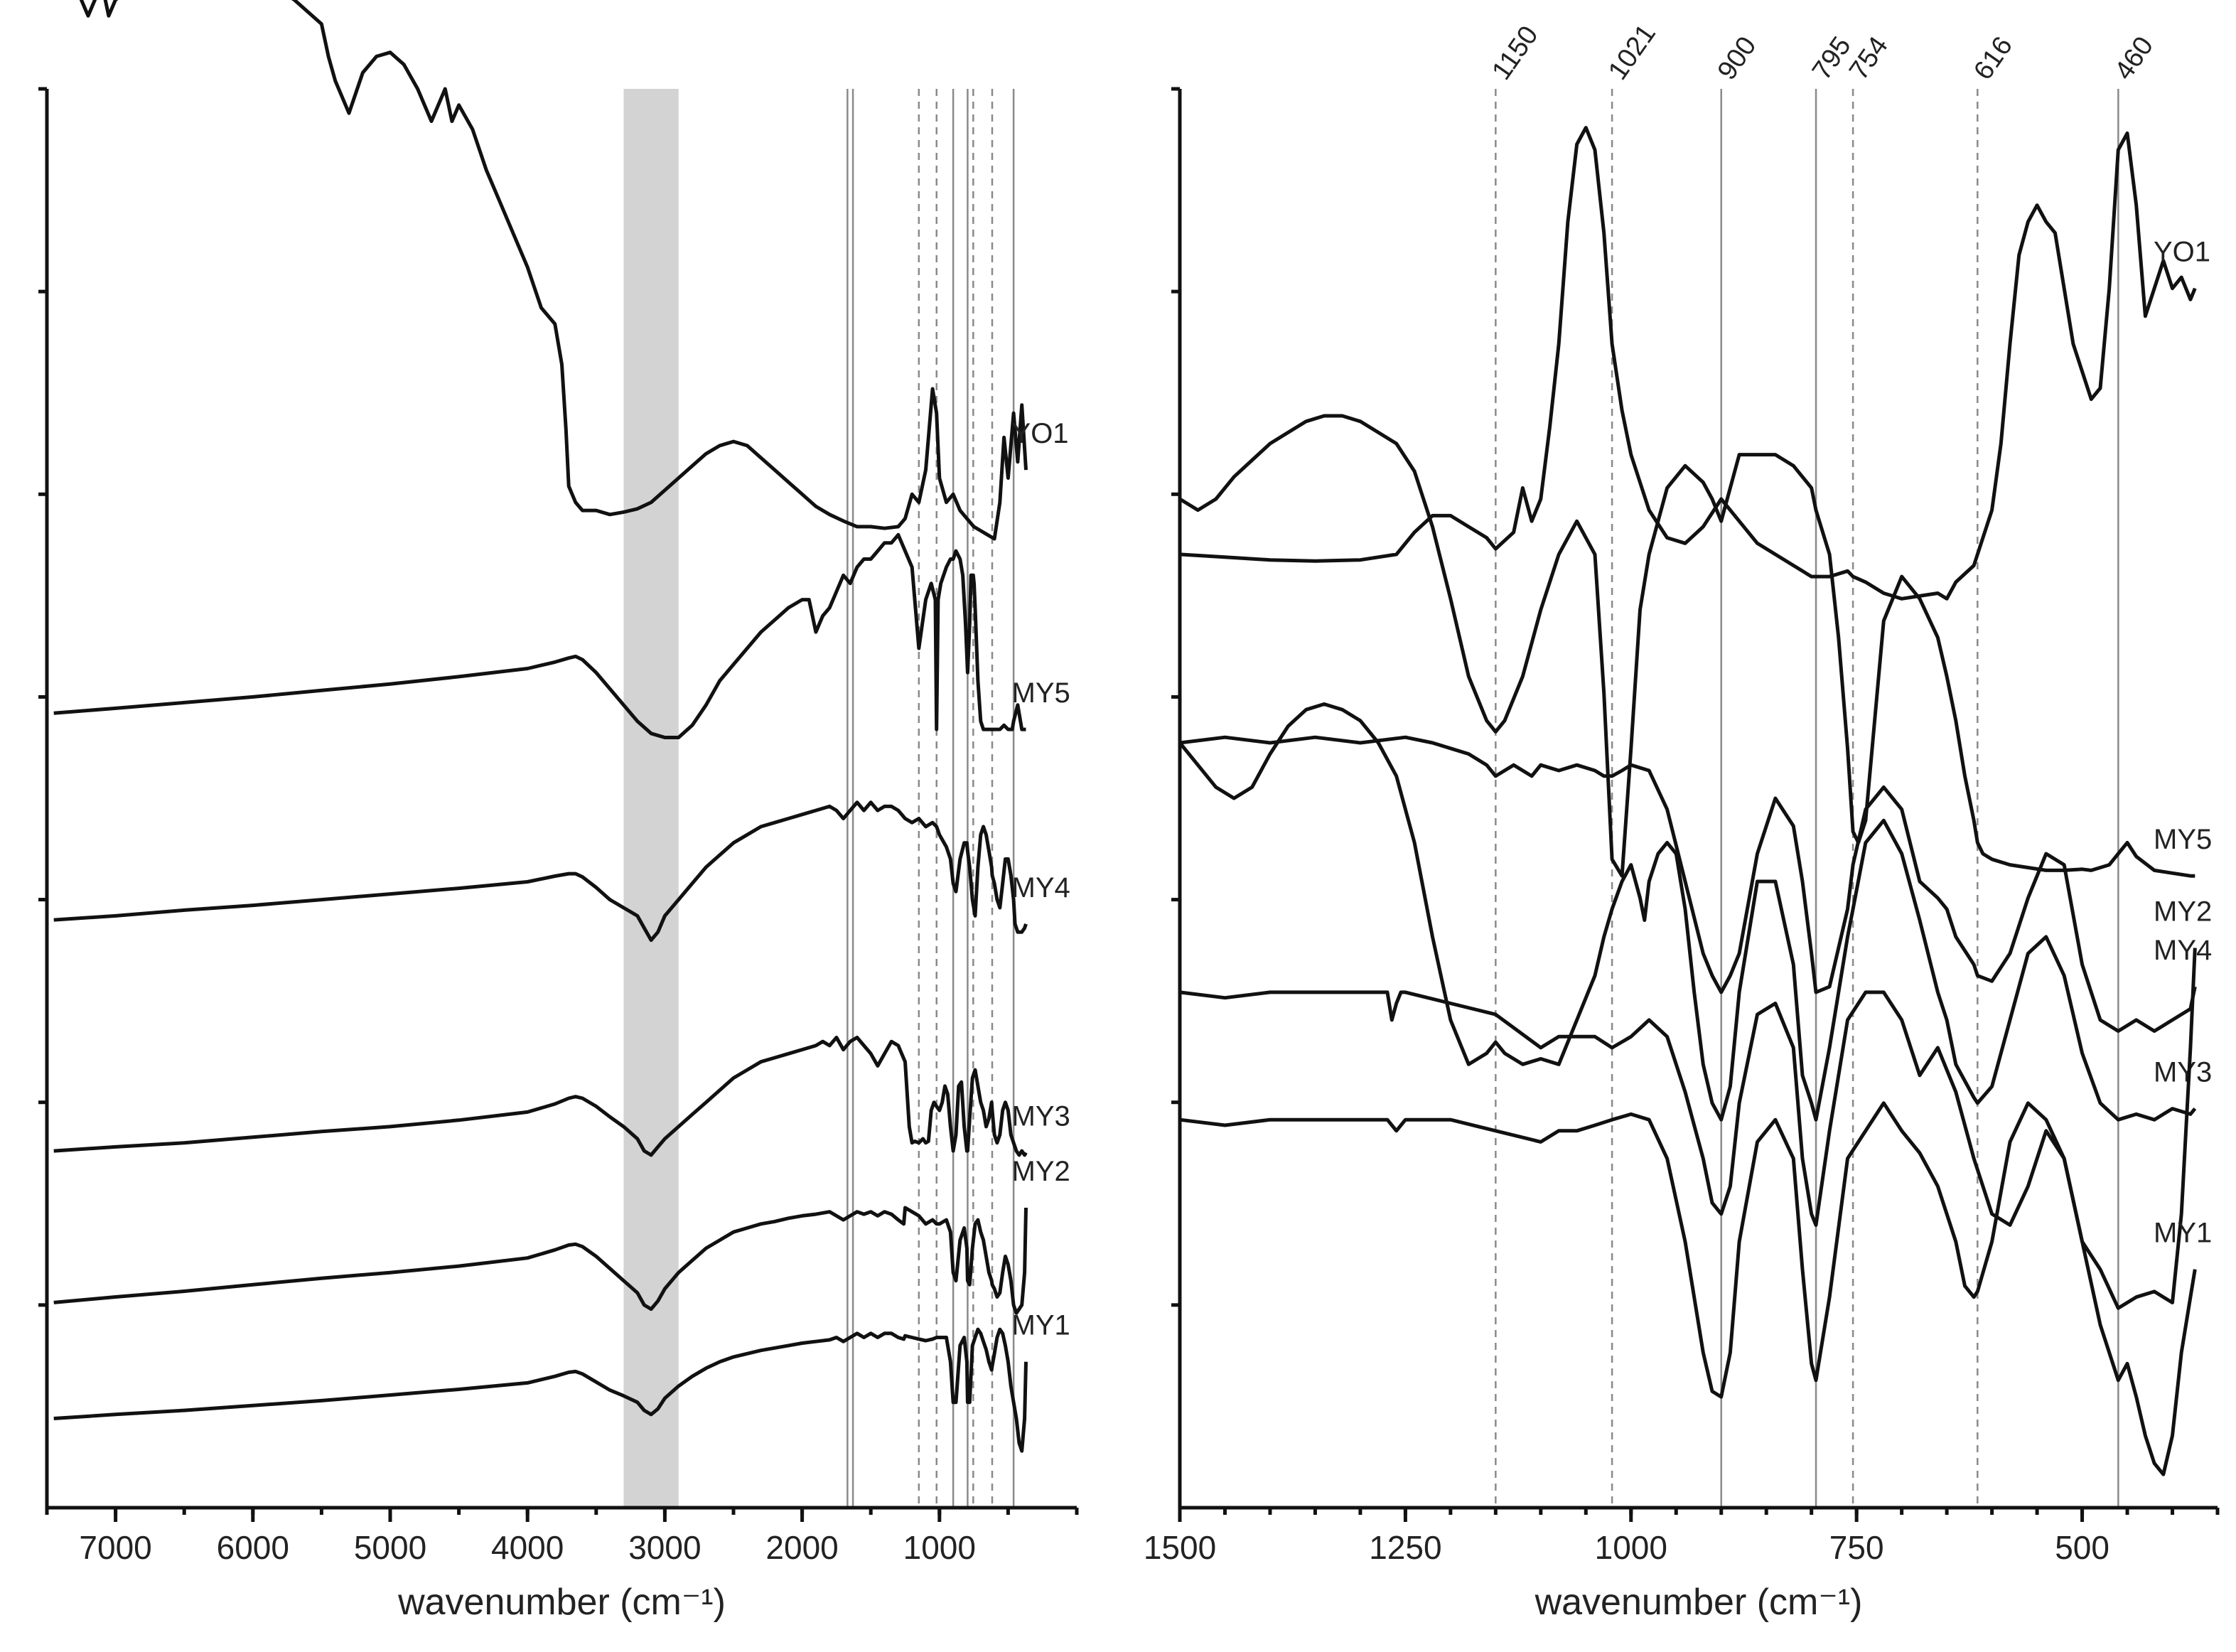 The height and width of the screenshot is (1652, 2236). What do you see at coordinates (1869, 58) in the screenshot?
I see `marker-label-754: 754` at bounding box center [1869, 58].